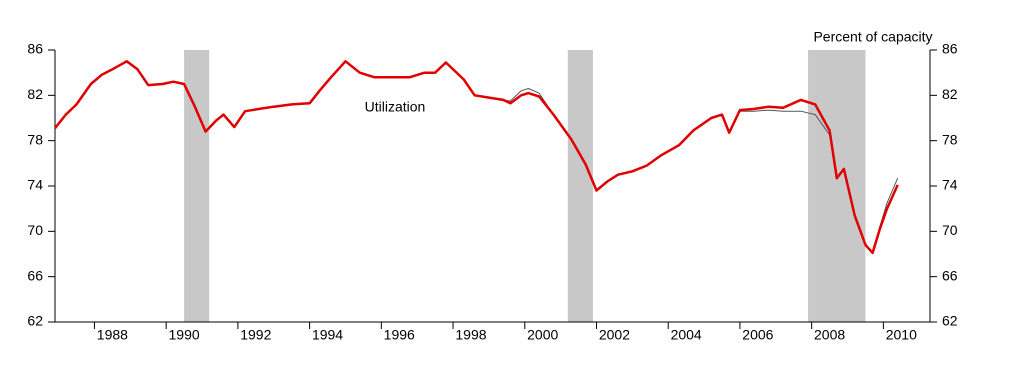 This screenshot has width=1024, height=371. Describe the element at coordinates (399, 335) in the screenshot. I see `x-tick-label: 1996` at that location.